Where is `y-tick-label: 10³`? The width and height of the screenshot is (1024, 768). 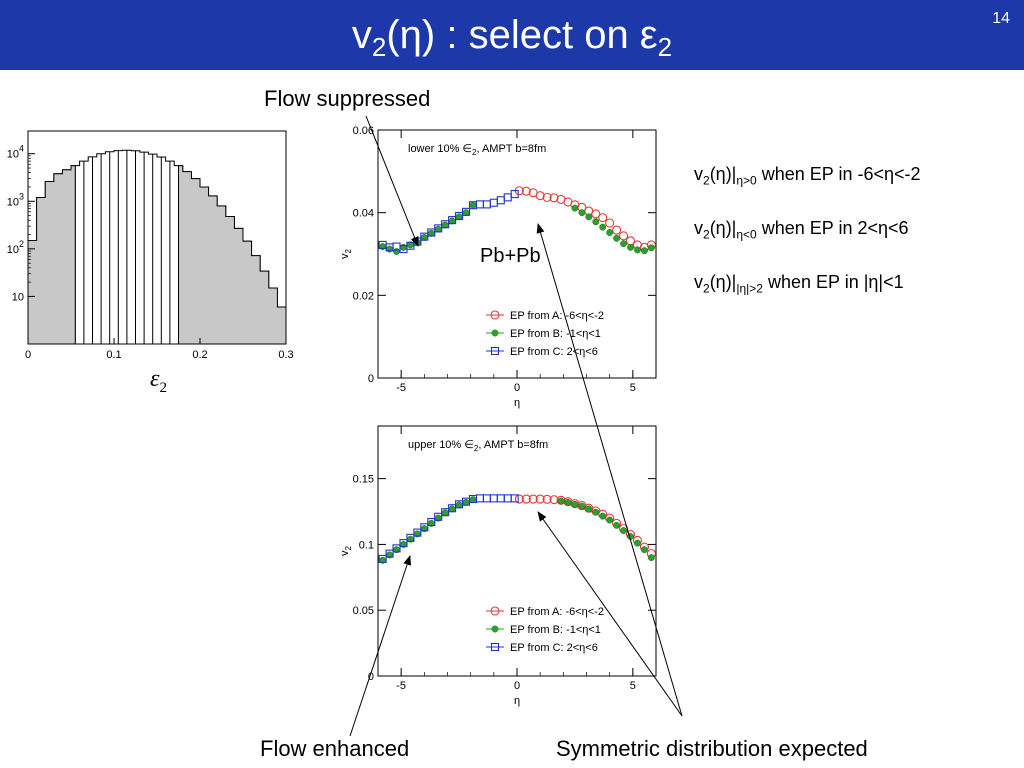 y-tick-label: 10³ is located at coordinates (15, 199).